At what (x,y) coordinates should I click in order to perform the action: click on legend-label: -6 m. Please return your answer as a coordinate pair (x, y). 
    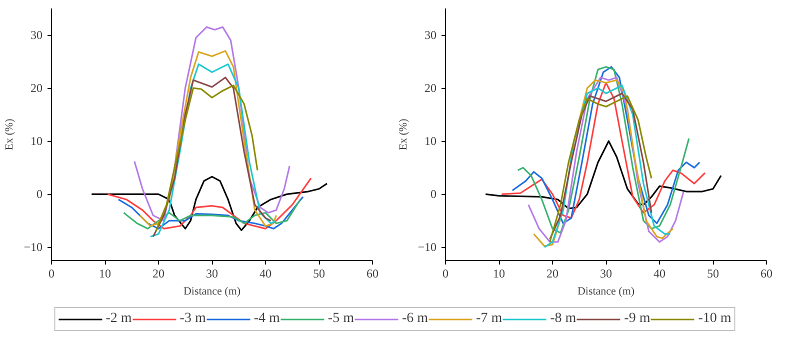
    Looking at the image, I should click on (415, 318).